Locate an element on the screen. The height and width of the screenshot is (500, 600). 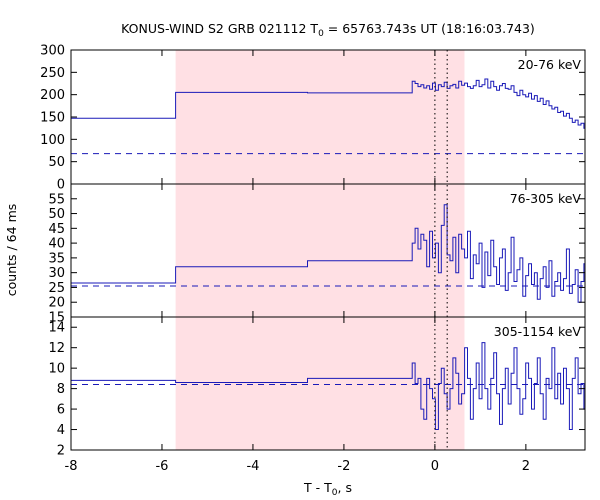
x-tick-label-5: 2 is located at coordinates (526, 466).